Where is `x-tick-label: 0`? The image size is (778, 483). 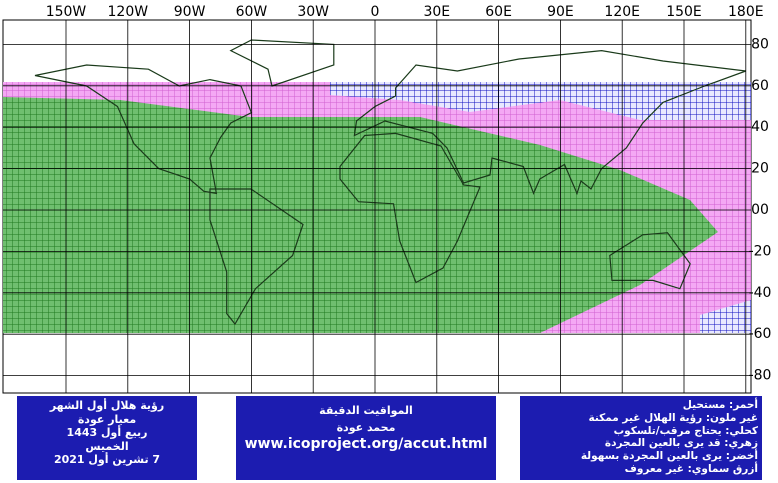 x-tick-label: 0 is located at coordinates (375, 12).